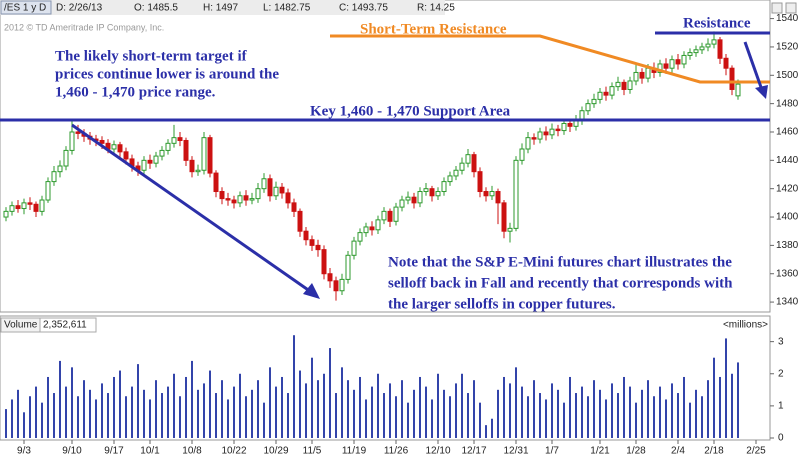 This screenshot has width=800, height=458. Describe the element at coordinates (515, 451) in the screenshot. I see `x-tick-label: 12/31` at that location.